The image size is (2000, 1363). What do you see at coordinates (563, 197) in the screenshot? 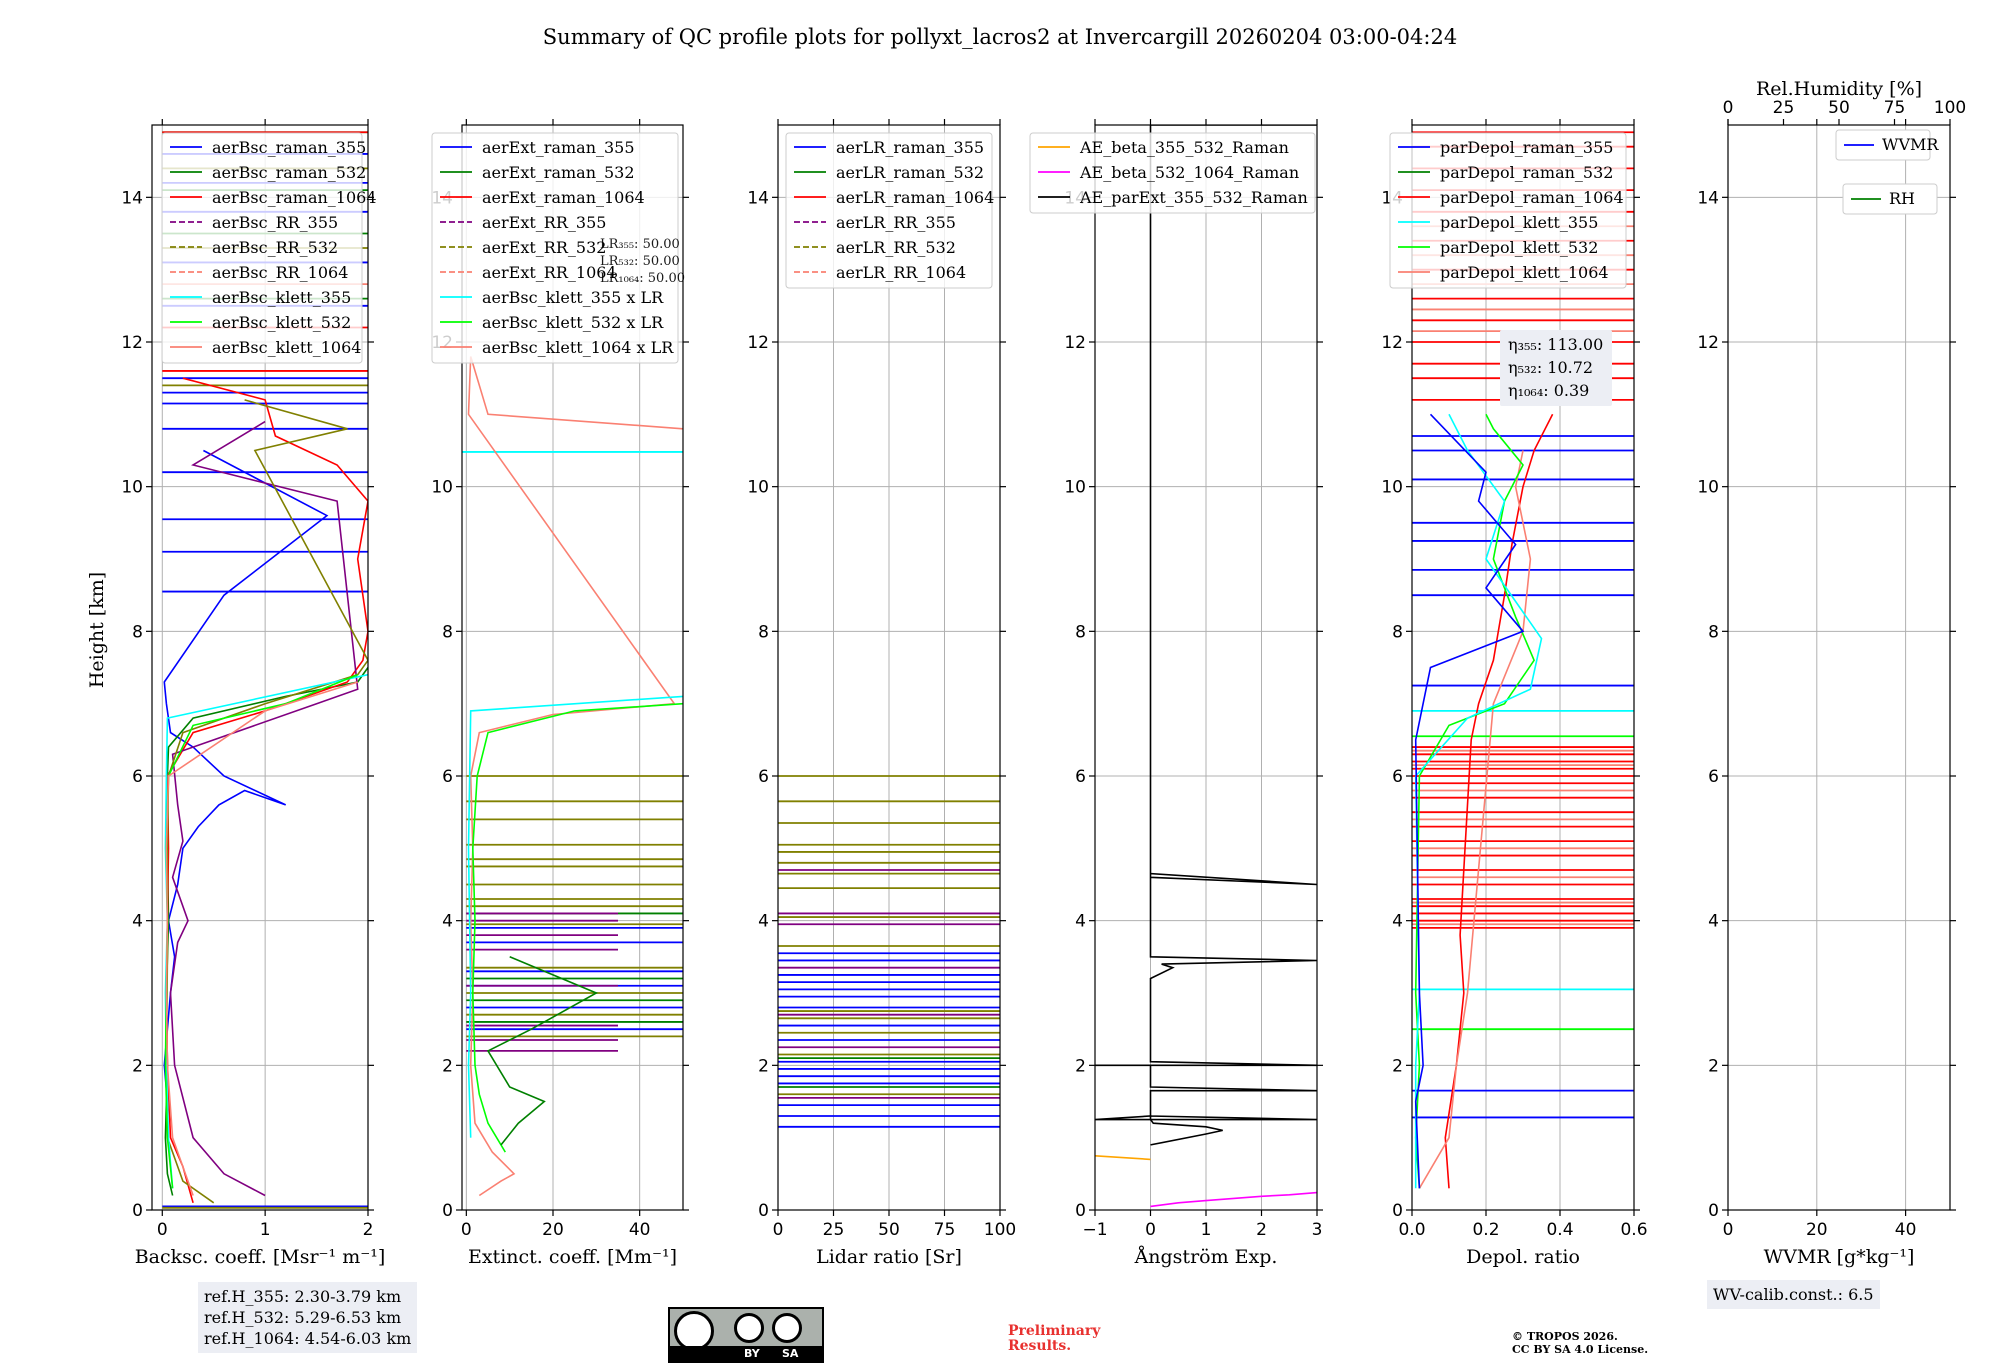
I see `legend-label: aerExt_raman_1064` at bounding box center [563, 197].